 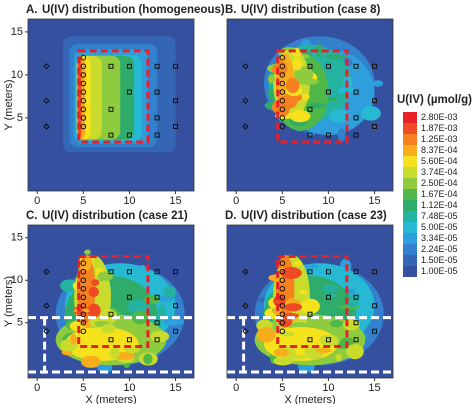 I want to click on colorbar-title: U(IV) (µmol/g), so click(x=434, y=100).